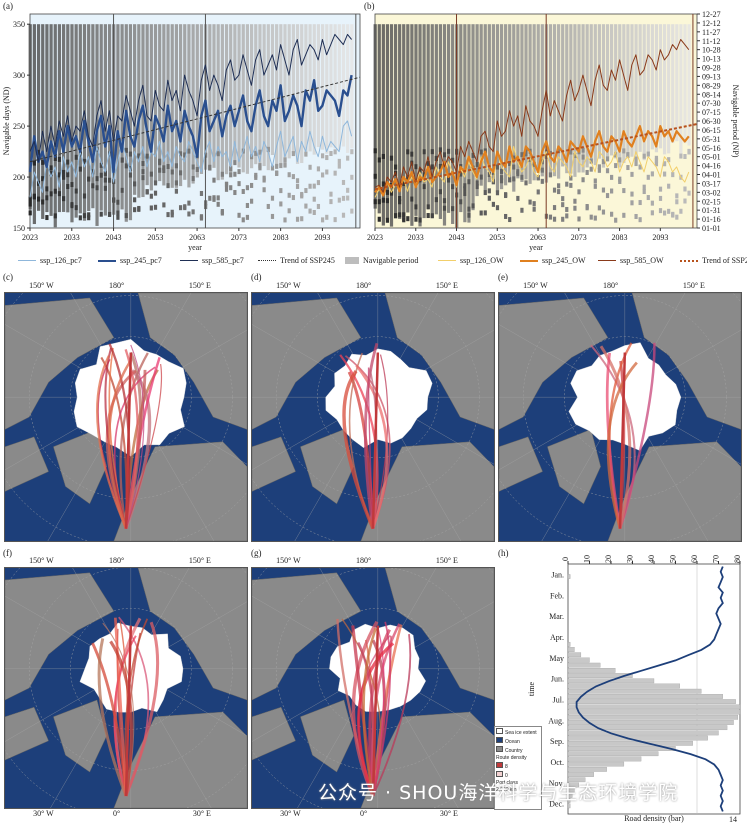 The image size is (747, 823). I want to click on series-line-ssp_585_pc7, so click(190, 98).